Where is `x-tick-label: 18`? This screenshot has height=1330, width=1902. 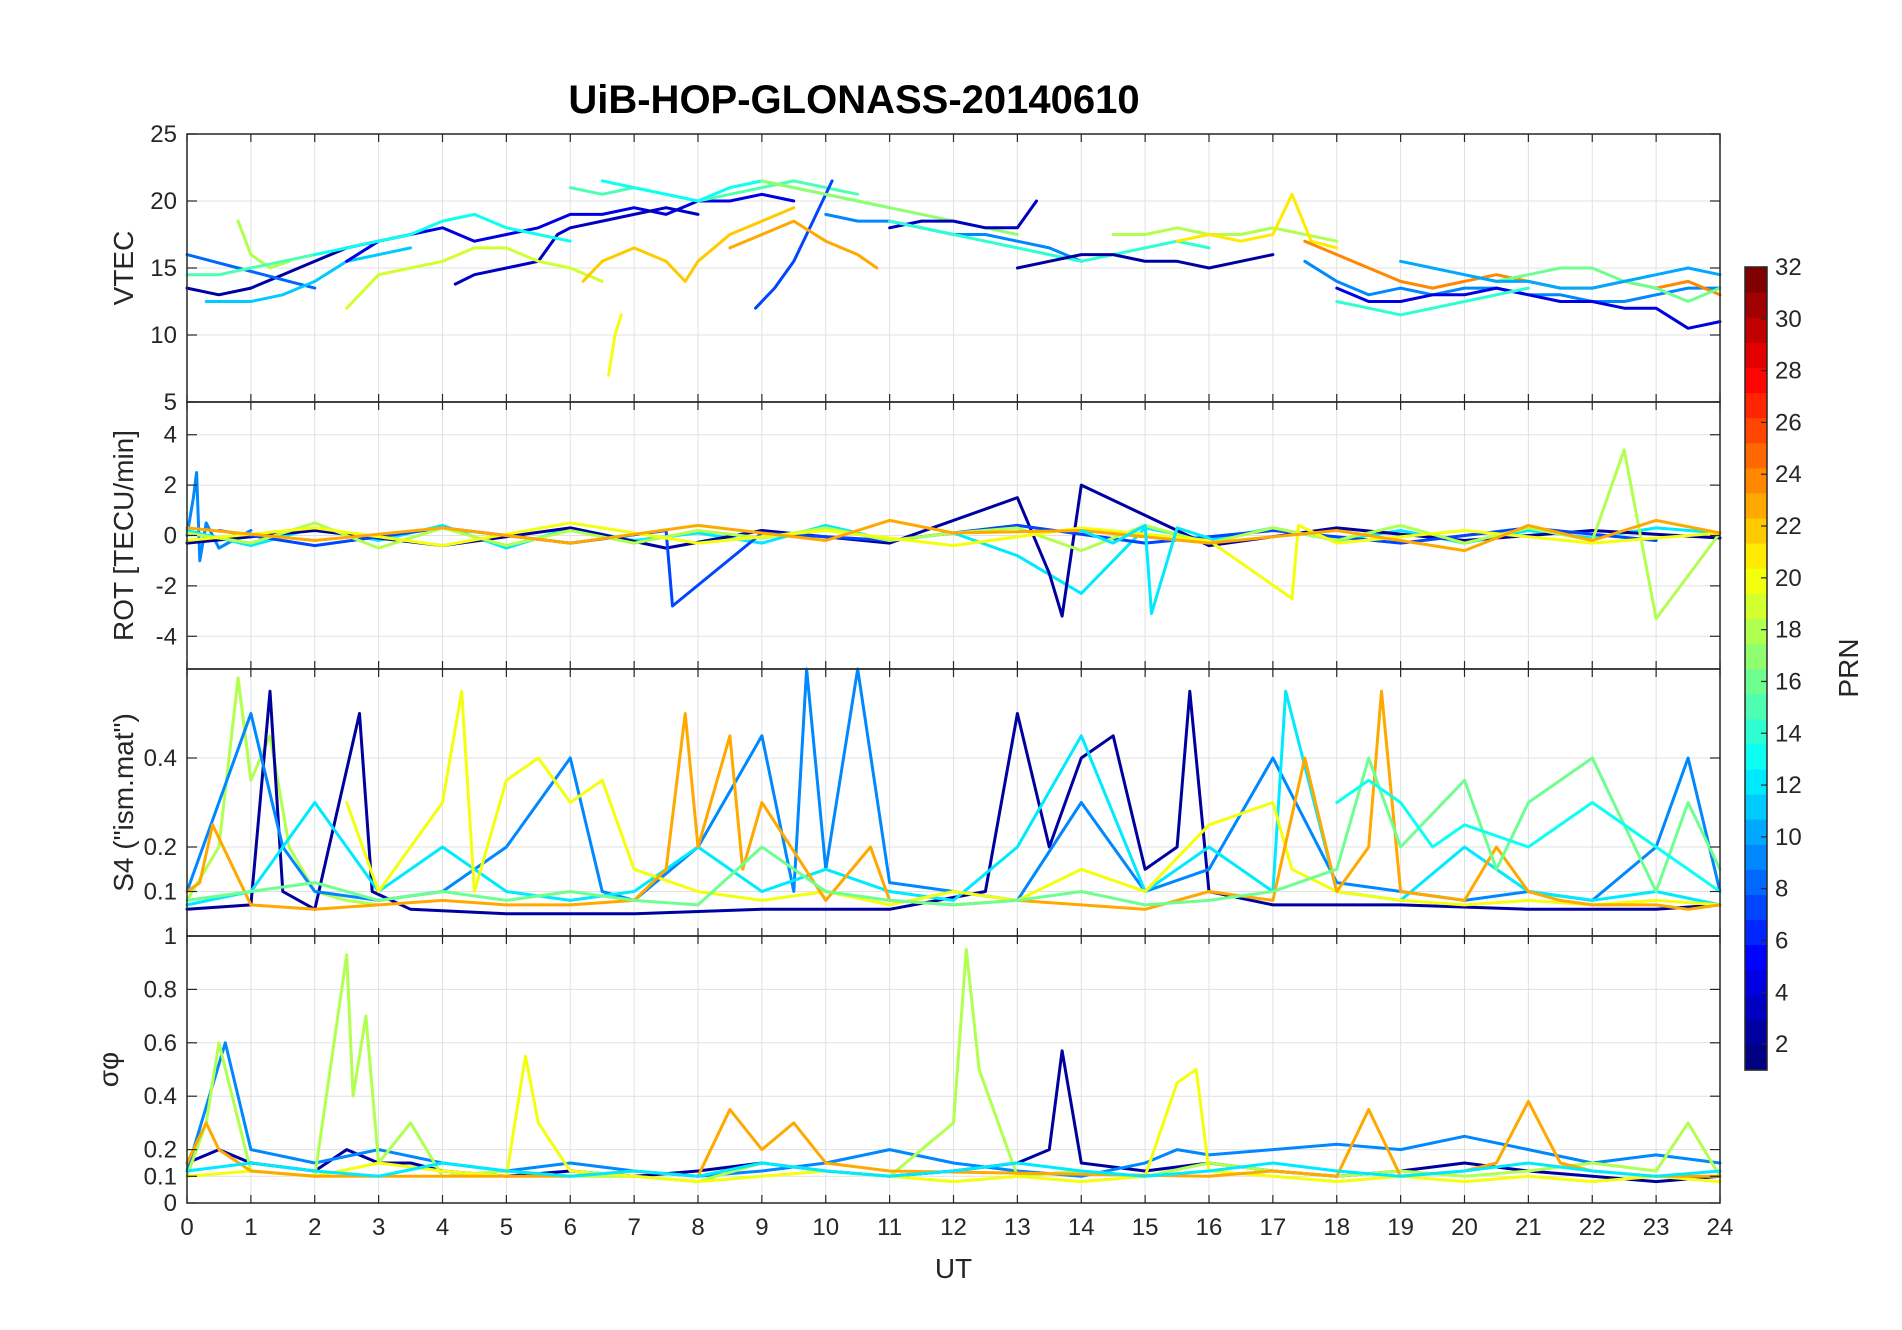 x-tick-label: 18 is located at coordinates (1336, 1227).